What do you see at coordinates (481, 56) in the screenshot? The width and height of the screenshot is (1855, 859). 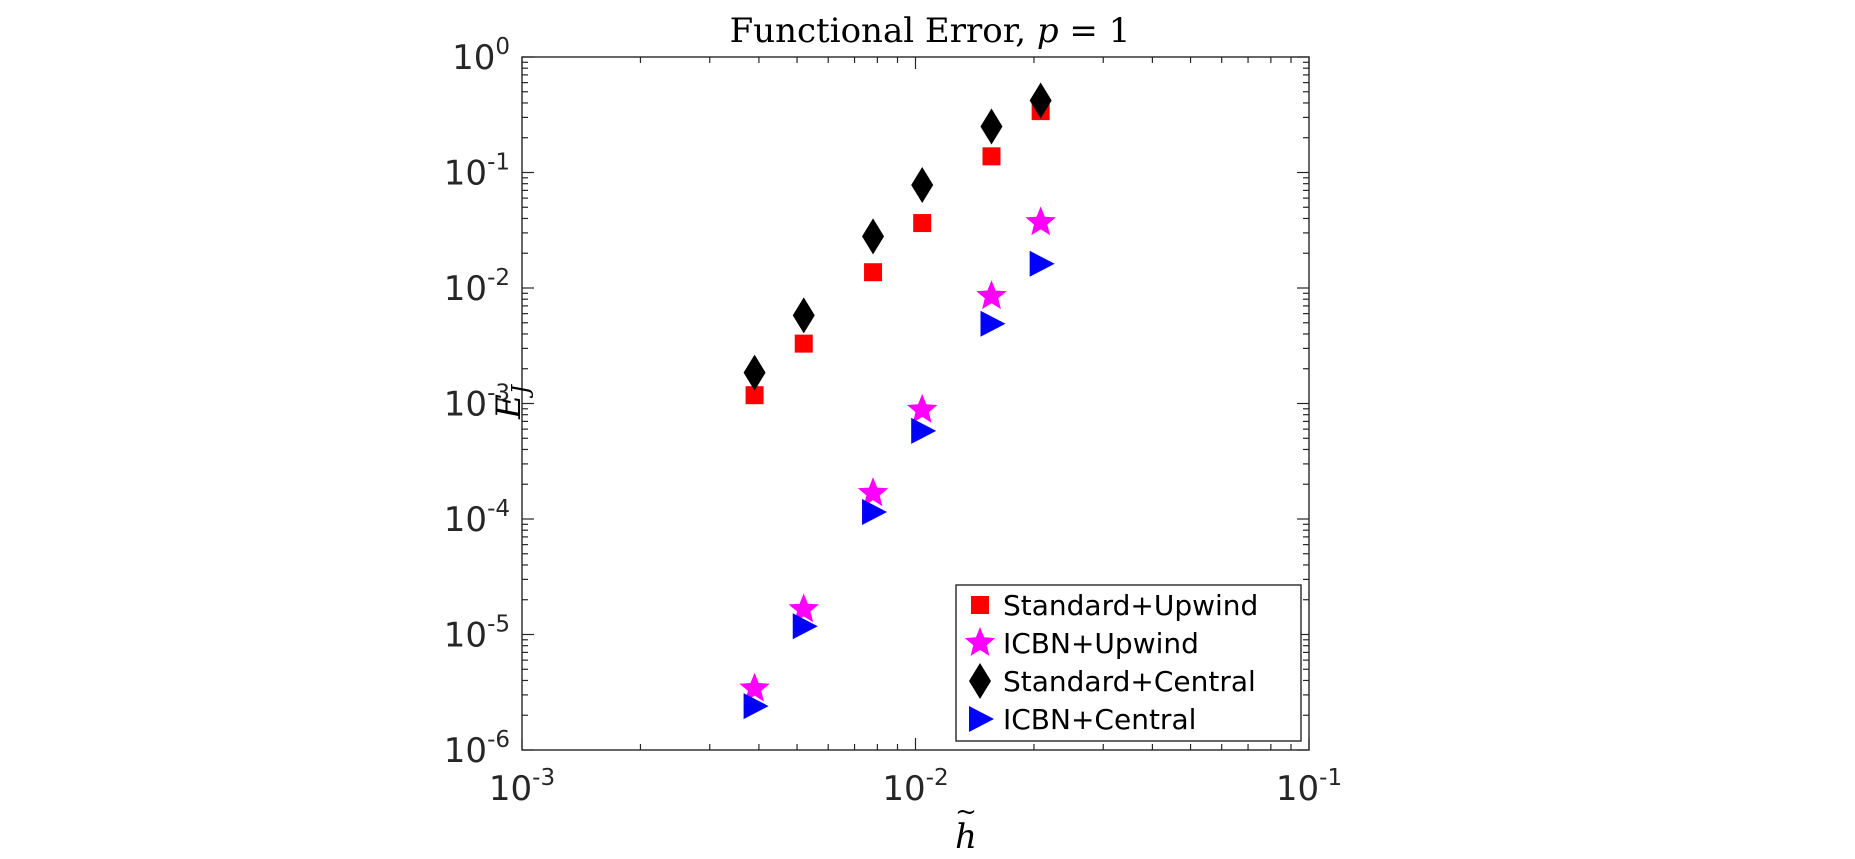 I see `y-tick-label: 10⁰` at bounding box center [481, 56].